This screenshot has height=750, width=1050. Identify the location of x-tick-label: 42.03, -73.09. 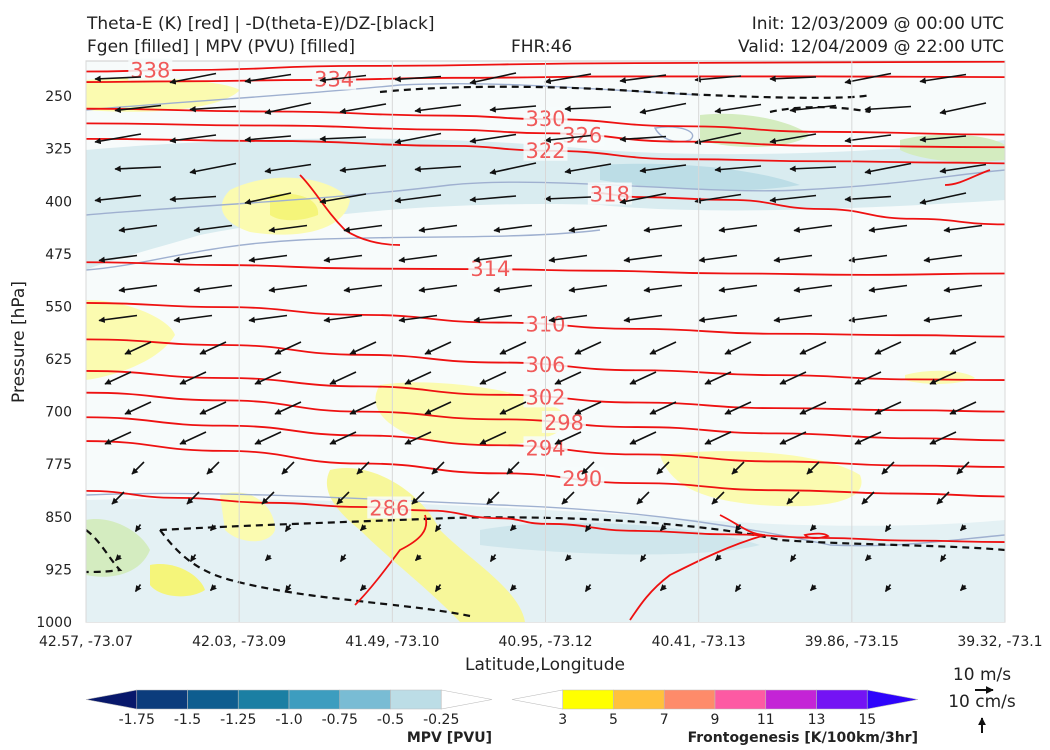
(239, 642).